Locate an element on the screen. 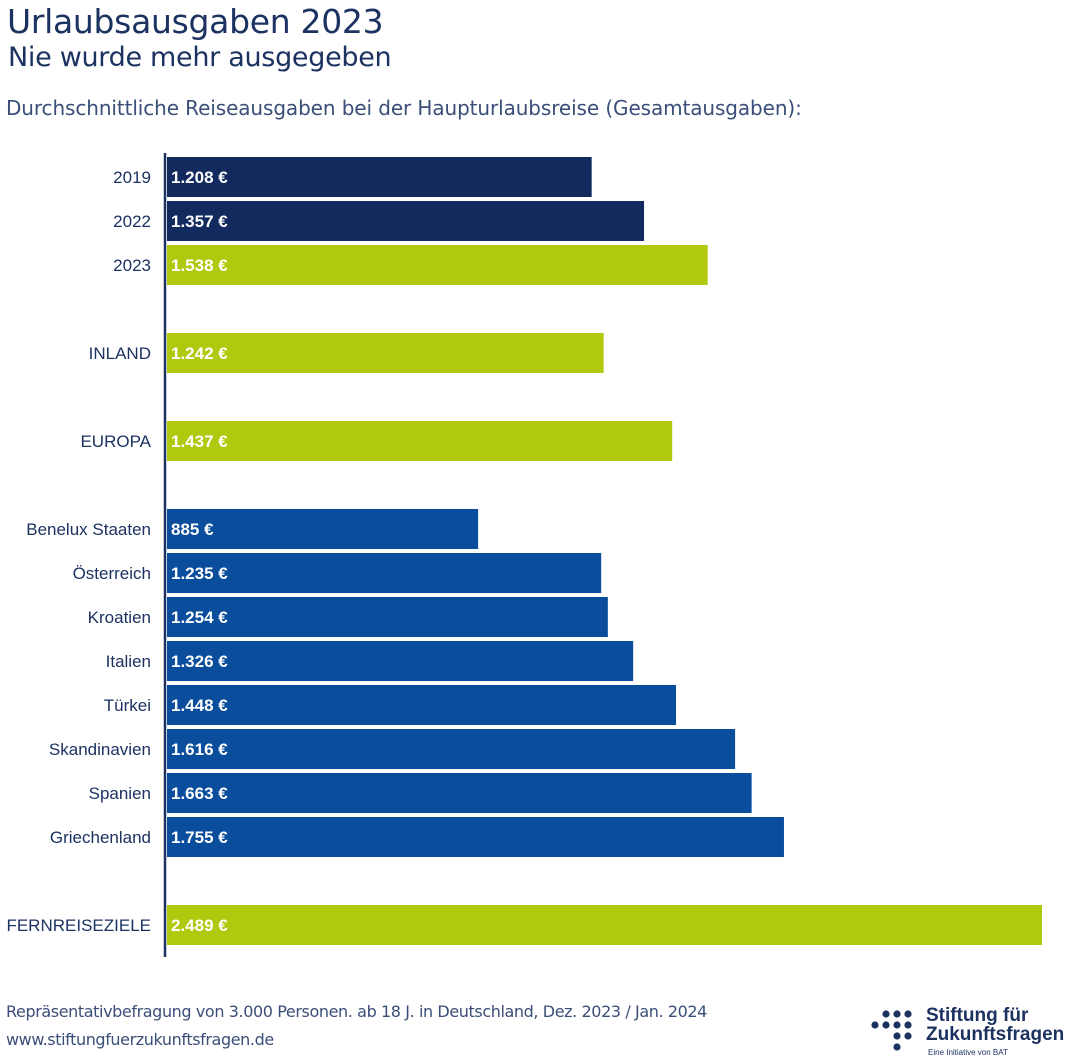 This screenshot has width=1088, height=1062. chart-title: Urlaubsausgaben 2023 is located at coordinates (195, 21).